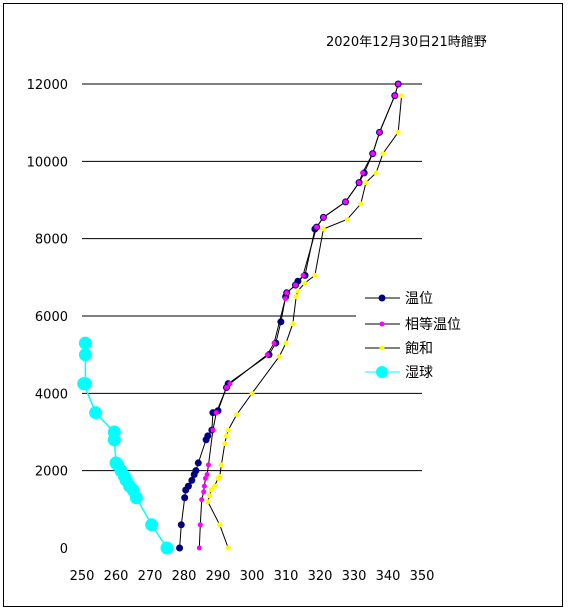 The image size is (568, 613). I want to click on y-tick-label: 12000, so click(47, 85).